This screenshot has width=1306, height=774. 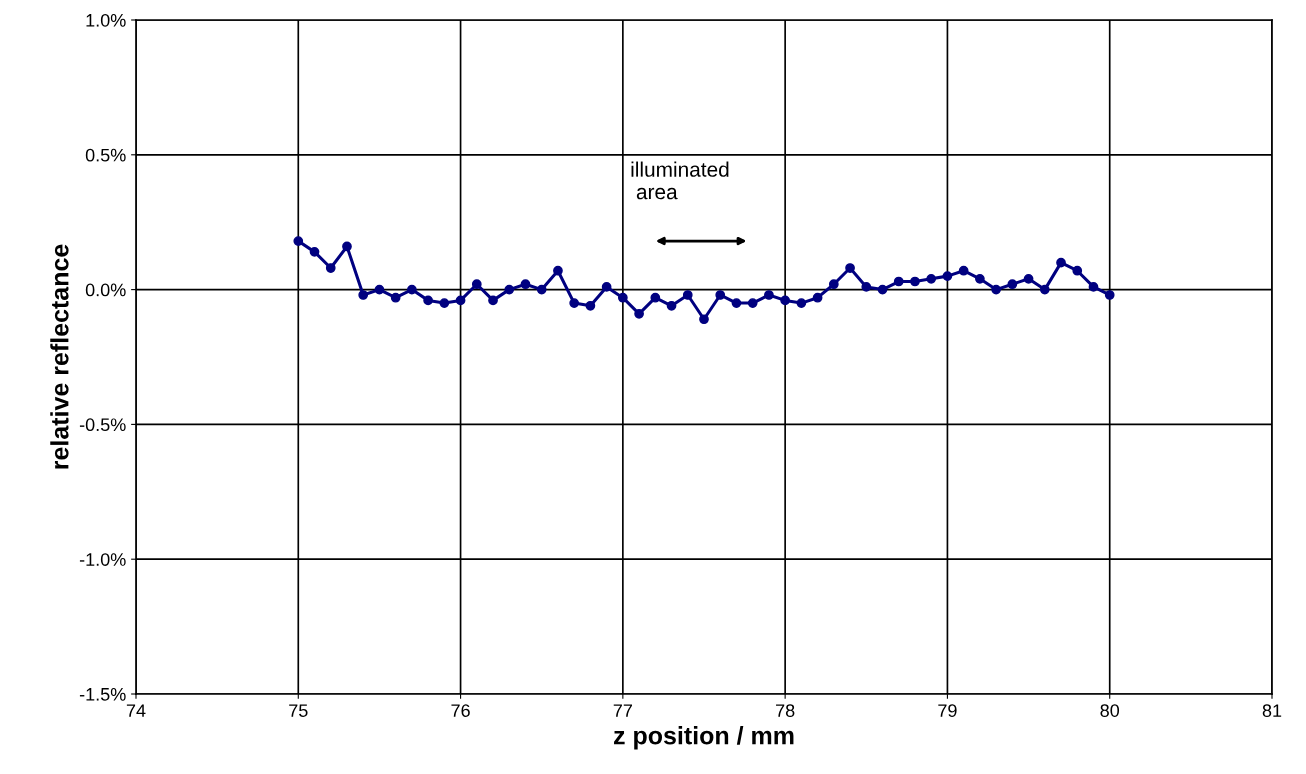 What do you see at coordinates (622, 710) in the screenshot?
I see `x-tick-label: 77` at bounding box center [622, 710].